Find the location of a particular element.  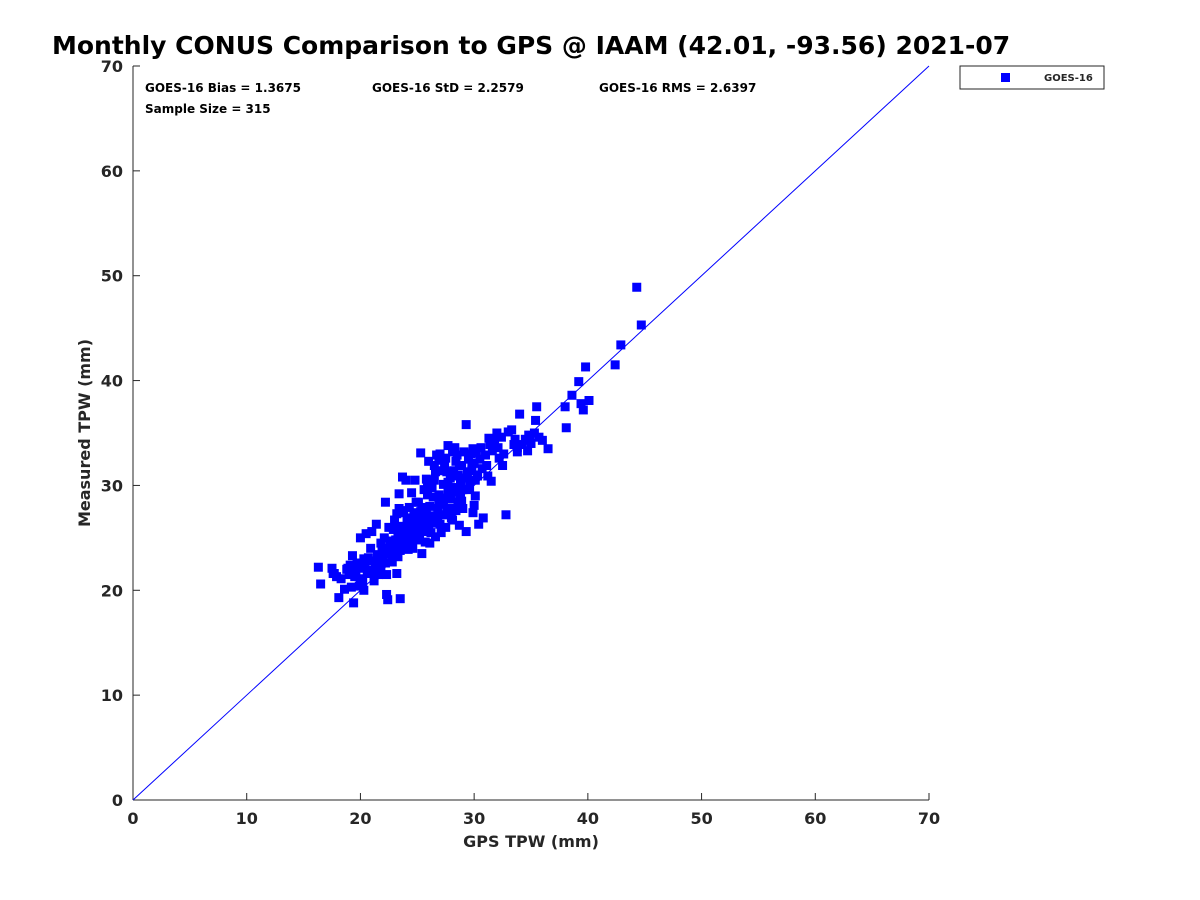

y-tick-label: 30 is located at coordinates (112, 485).